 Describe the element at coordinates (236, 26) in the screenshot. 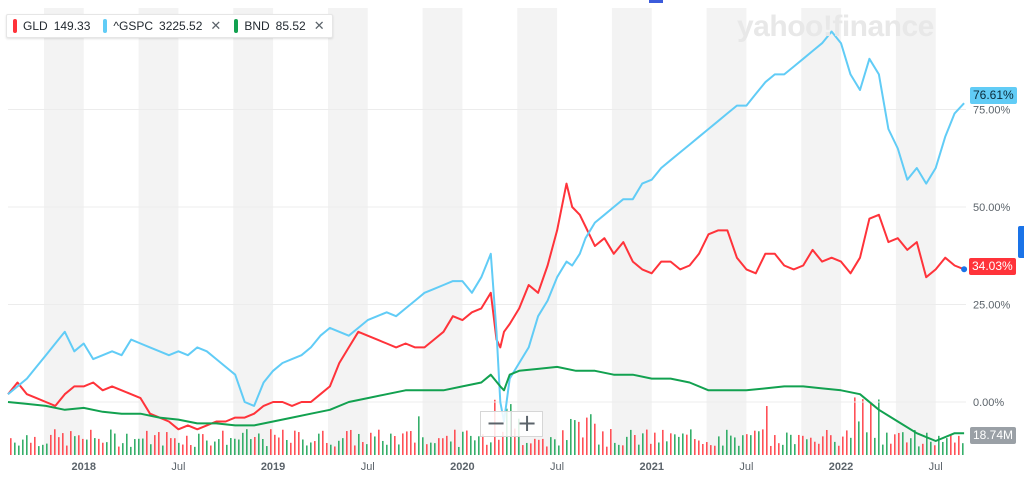

I see `bnd-swatch` at that location.